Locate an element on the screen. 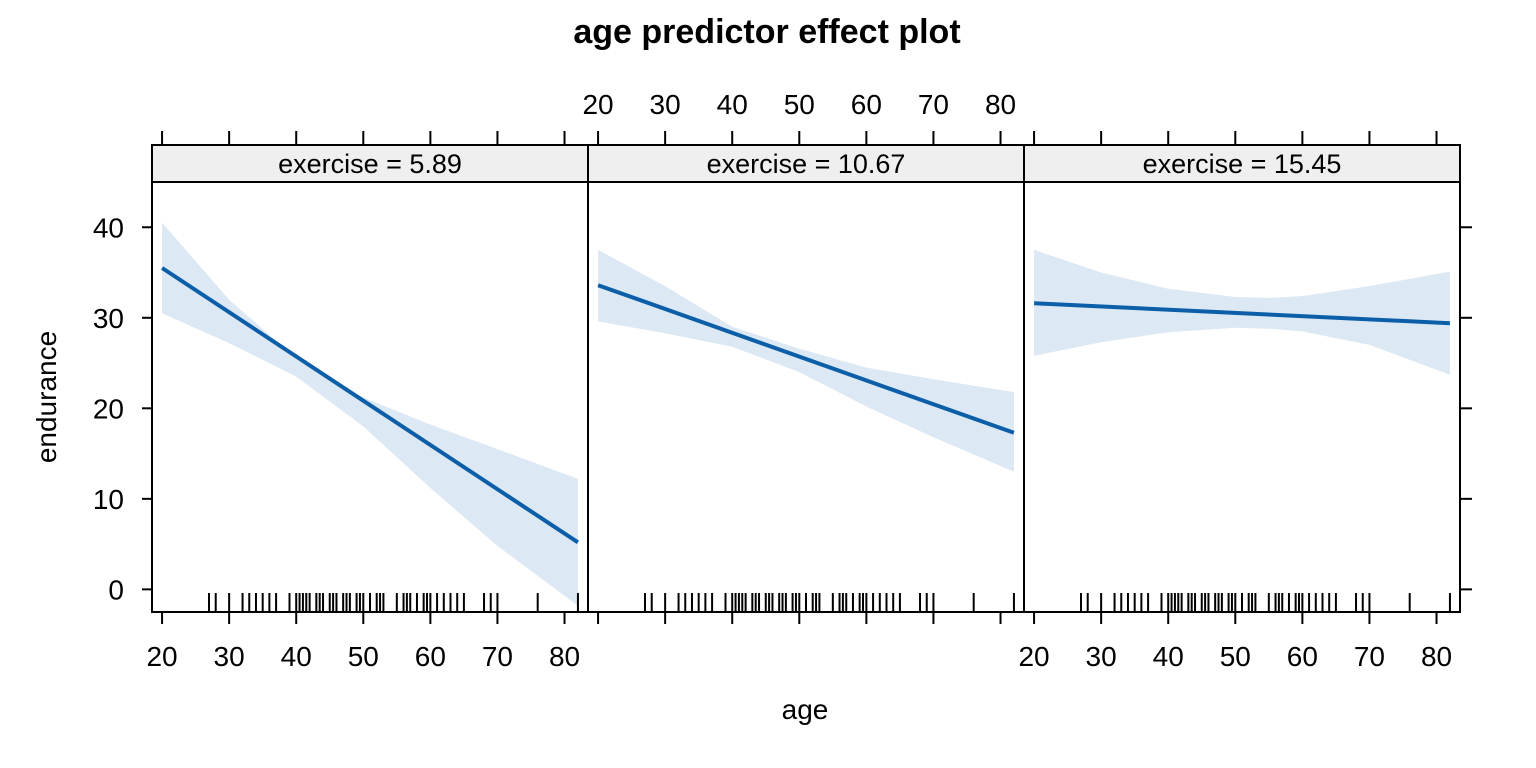 Image resolution: width=1536 pixels, height=768 pixels. strip-label-2: exercise = 10.67 is located at coordinates (806, 164).